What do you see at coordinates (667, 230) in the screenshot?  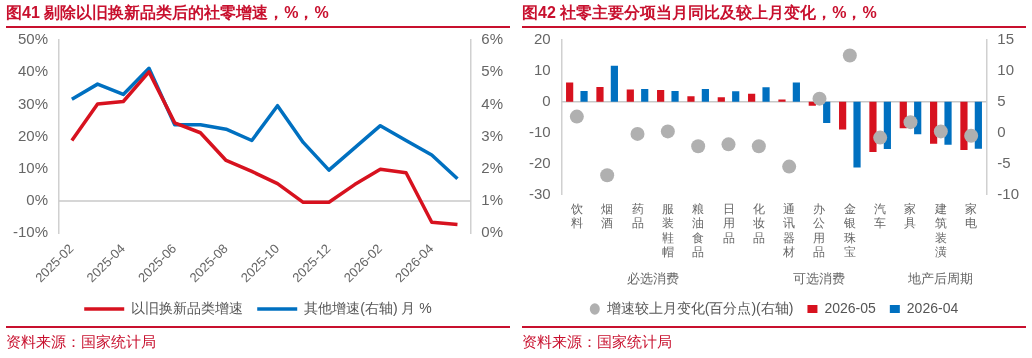 I see `x-tick-label: 服装鞋帽` at bounding box center [667, 230].